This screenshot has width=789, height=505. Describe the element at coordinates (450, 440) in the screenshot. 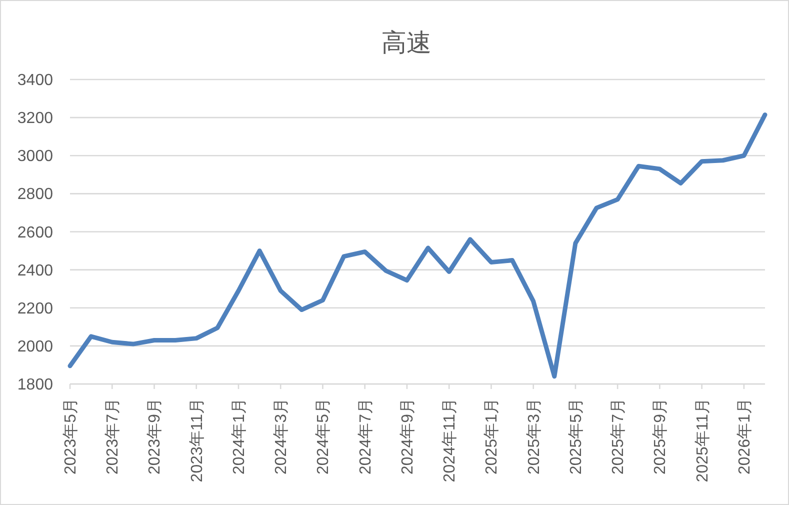

I see `x-tick-label: 2024年11月` at that location.